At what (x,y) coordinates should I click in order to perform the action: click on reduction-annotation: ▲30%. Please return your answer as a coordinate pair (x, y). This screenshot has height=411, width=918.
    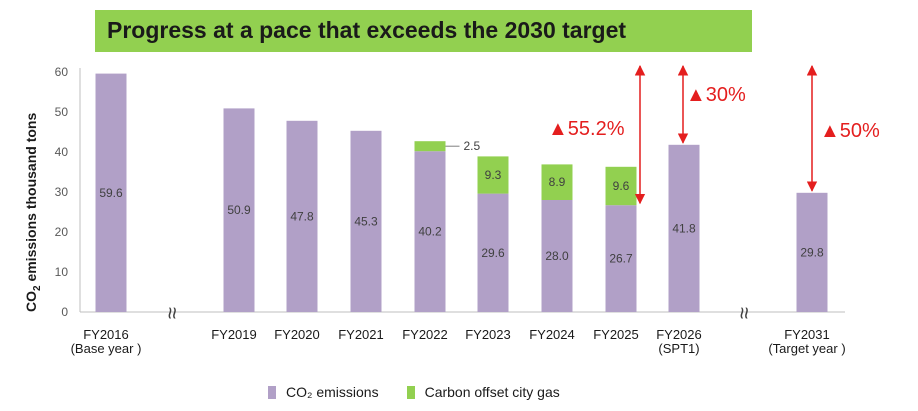
    Looking at the image, I should click on (716, 95).